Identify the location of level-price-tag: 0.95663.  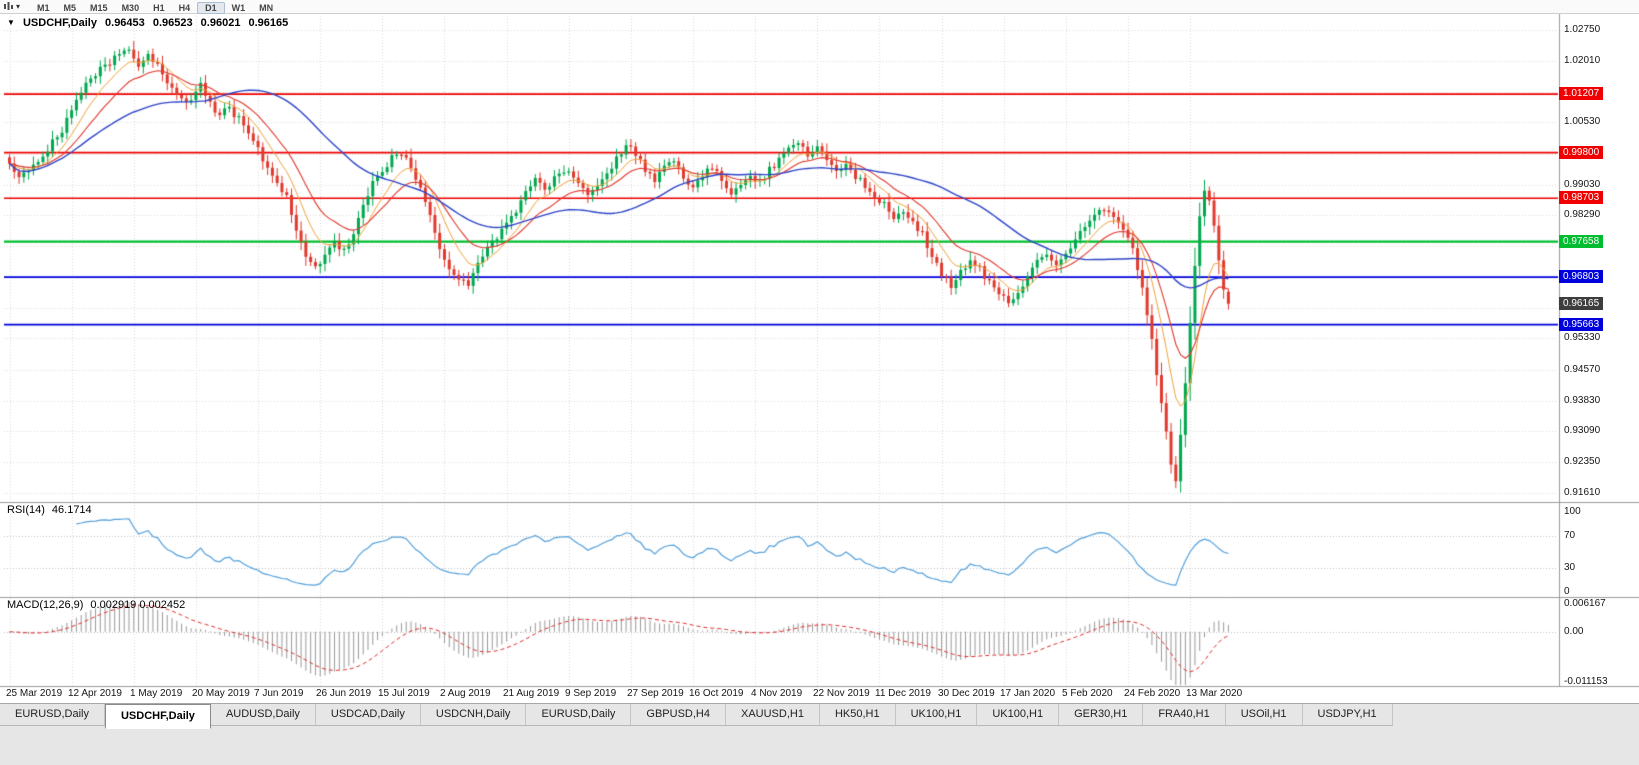
(1581, 324).